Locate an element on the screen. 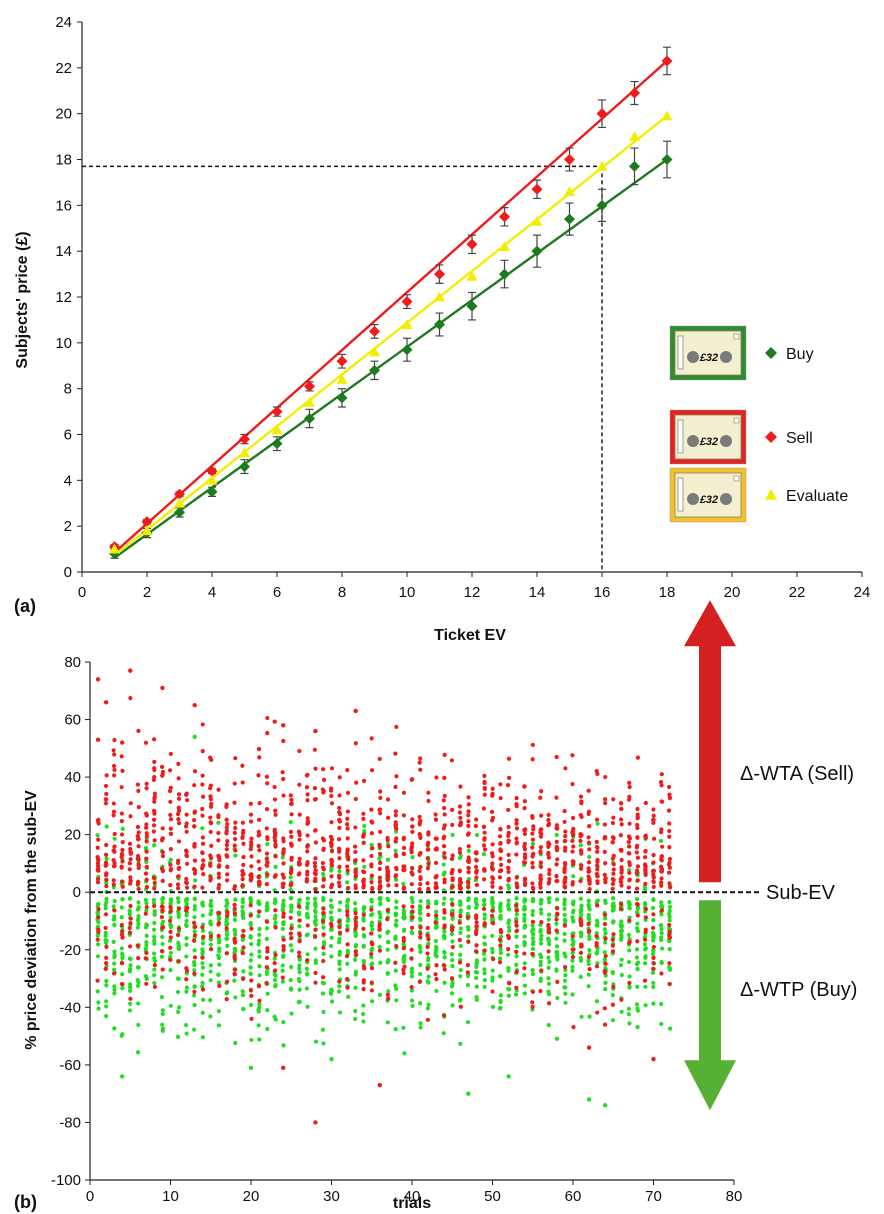 This screenshot has width=884, height=1214. panel-b-sub-ev-line: Sub-EV is located at coordinates (463, 893).